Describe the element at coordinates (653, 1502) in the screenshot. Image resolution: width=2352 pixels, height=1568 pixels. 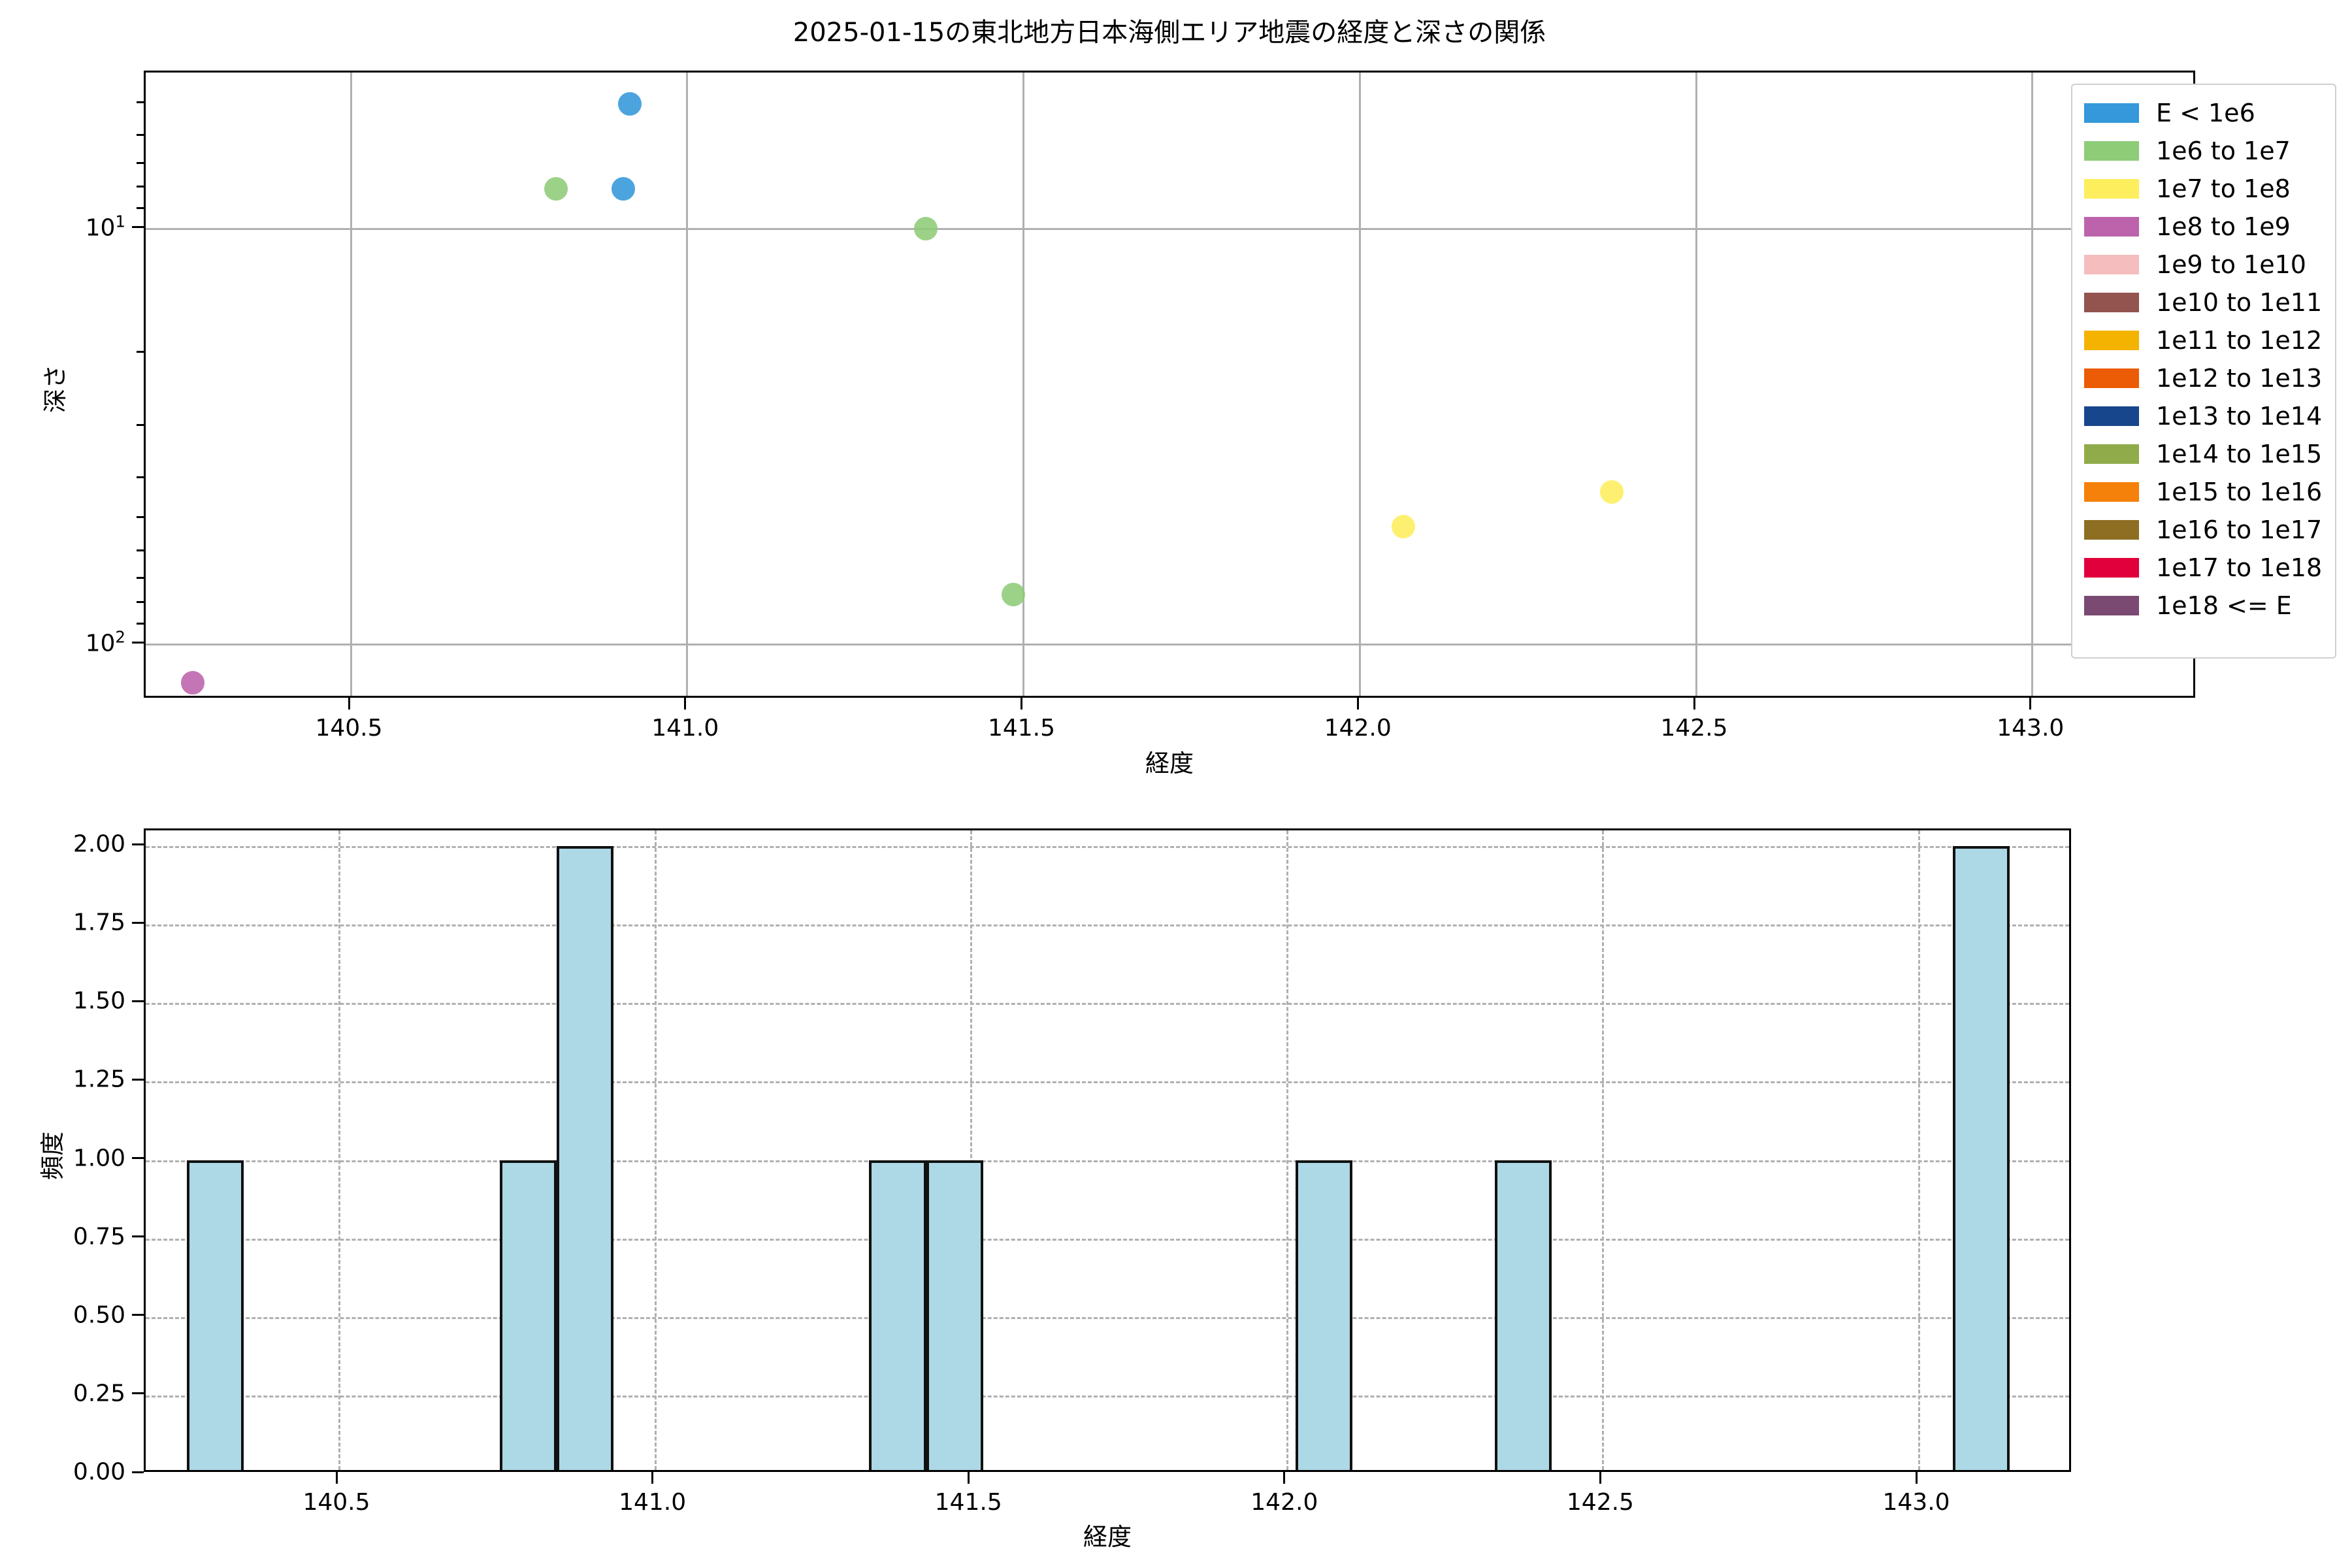
I see `histogram-x-tick-label: 141.0` at that location.